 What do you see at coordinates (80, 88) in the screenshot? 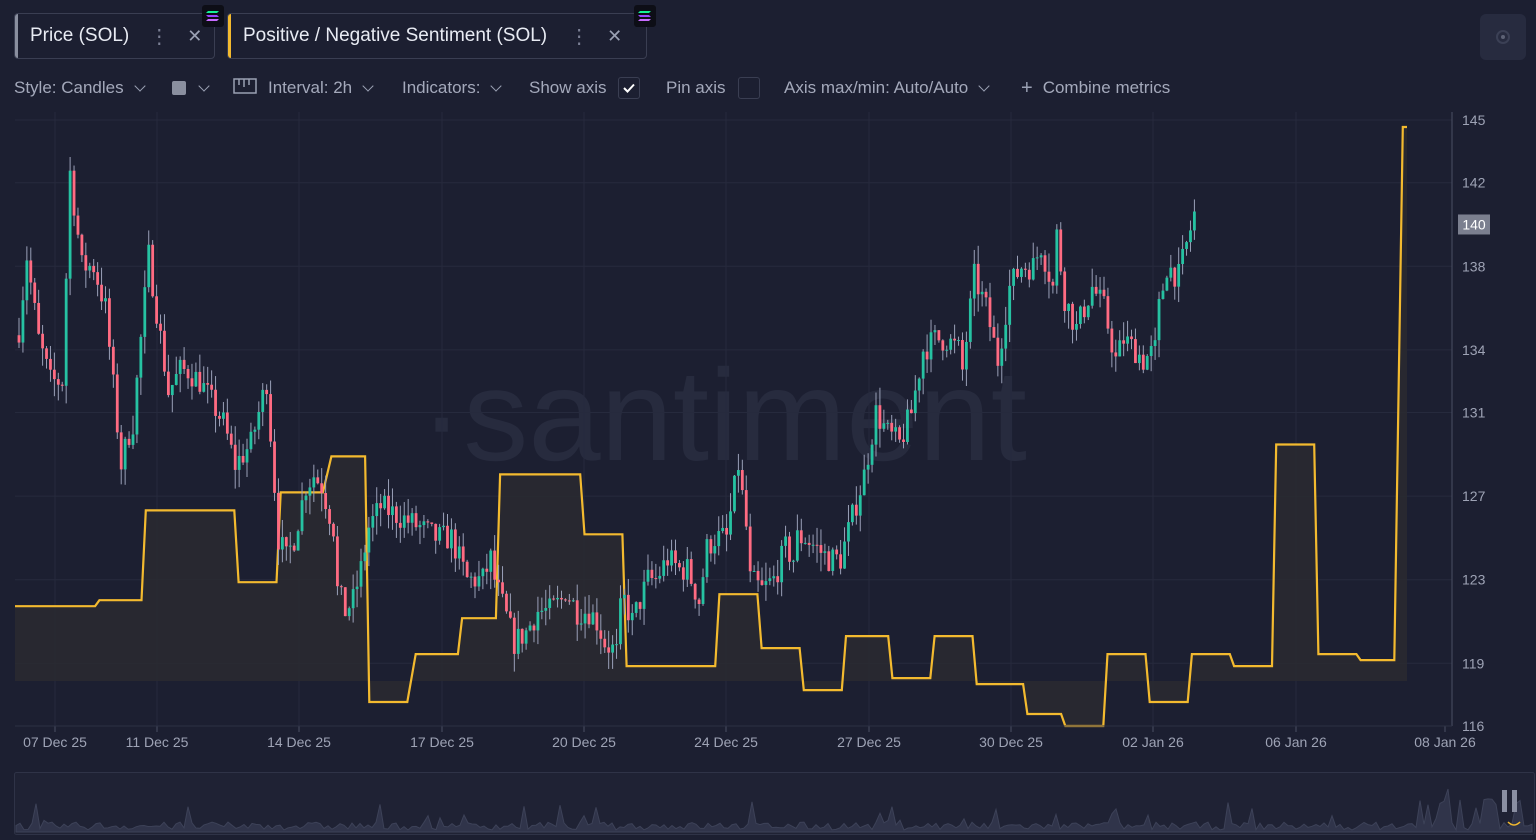
I see `style-dropdown: Style: Candles` at bounding box center [80, 88].